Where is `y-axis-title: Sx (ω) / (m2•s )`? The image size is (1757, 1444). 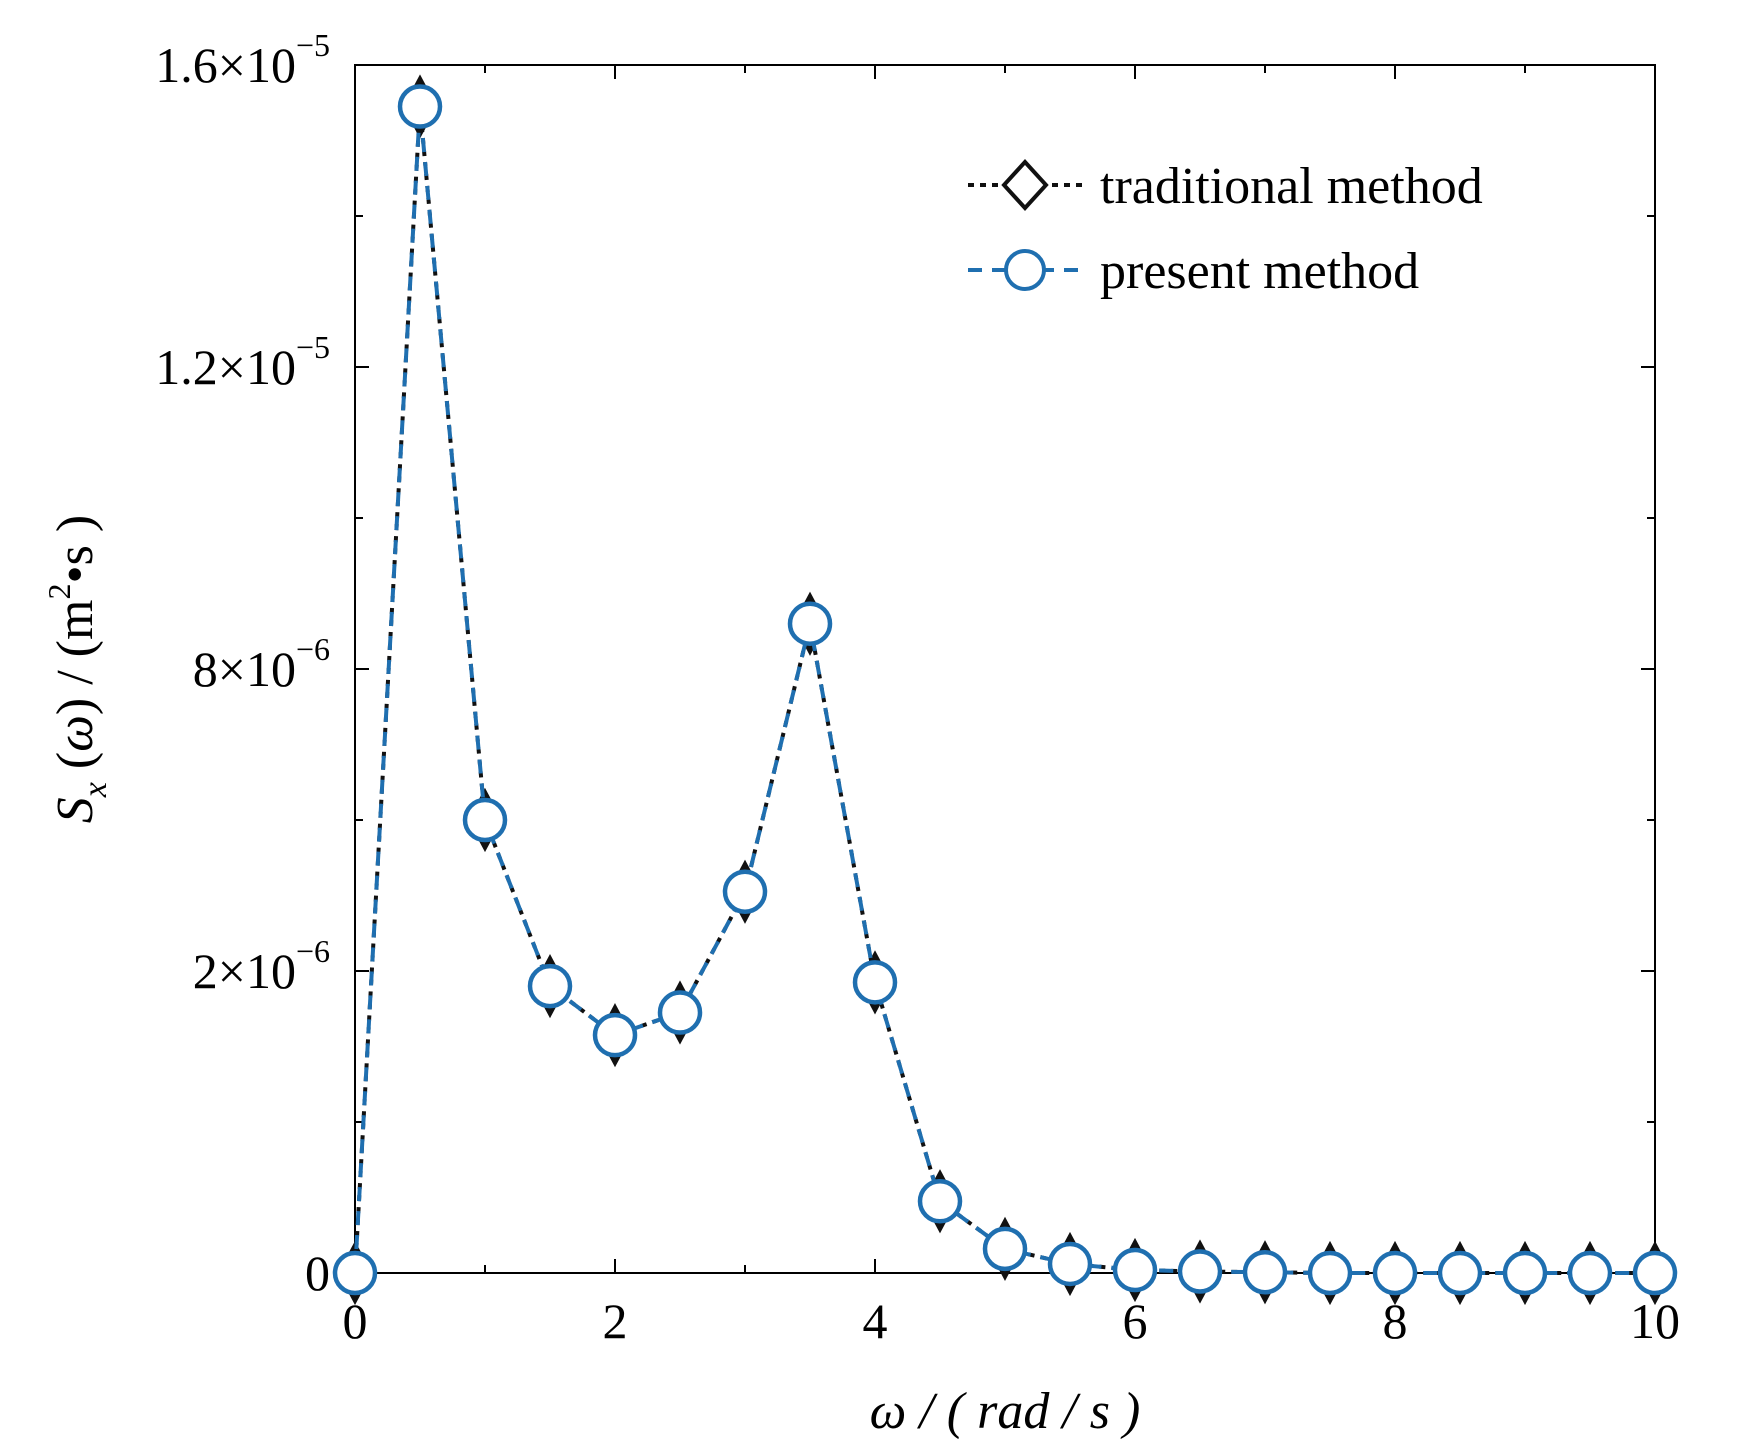
y-axis-title: Sx (ω) / (m2•s ) is located at coordinates (77, 669).